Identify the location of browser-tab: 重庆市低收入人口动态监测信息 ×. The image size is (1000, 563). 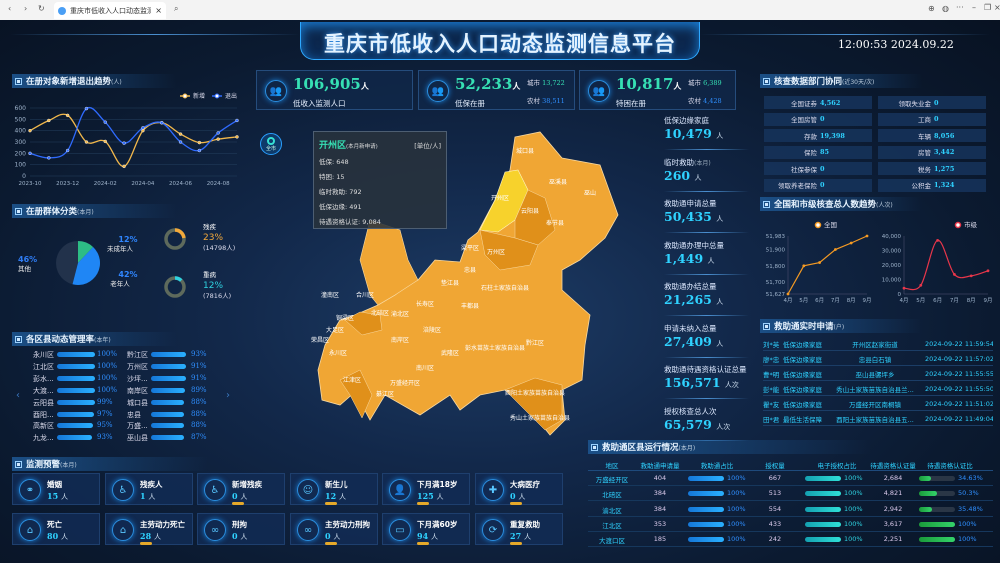
(110, 10).